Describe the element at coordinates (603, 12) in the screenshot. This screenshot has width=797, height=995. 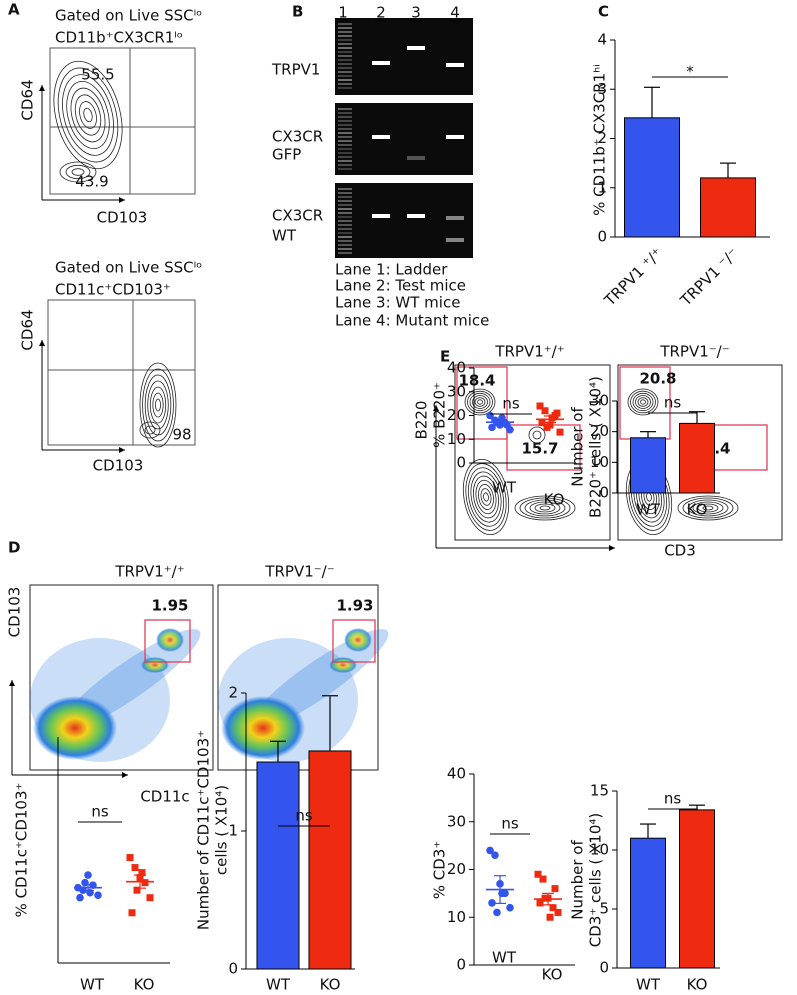
I see `panel-label: C` at that location.